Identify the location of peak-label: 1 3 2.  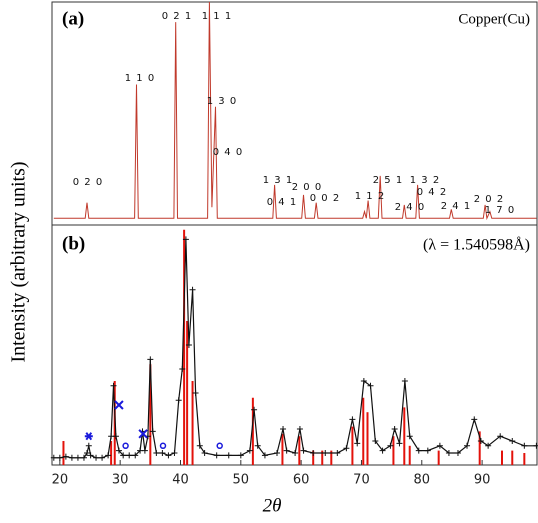
(425, 180).